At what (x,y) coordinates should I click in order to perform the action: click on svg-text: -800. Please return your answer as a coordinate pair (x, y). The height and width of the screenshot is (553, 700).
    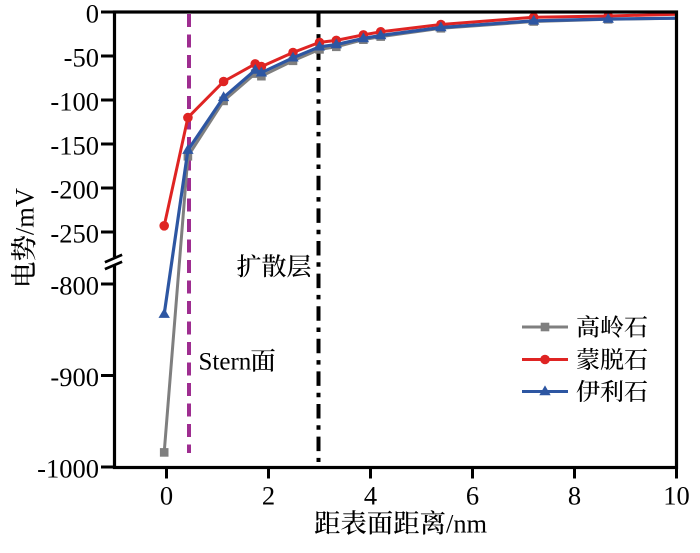
    Looking at the image, I should click on (74, 285).